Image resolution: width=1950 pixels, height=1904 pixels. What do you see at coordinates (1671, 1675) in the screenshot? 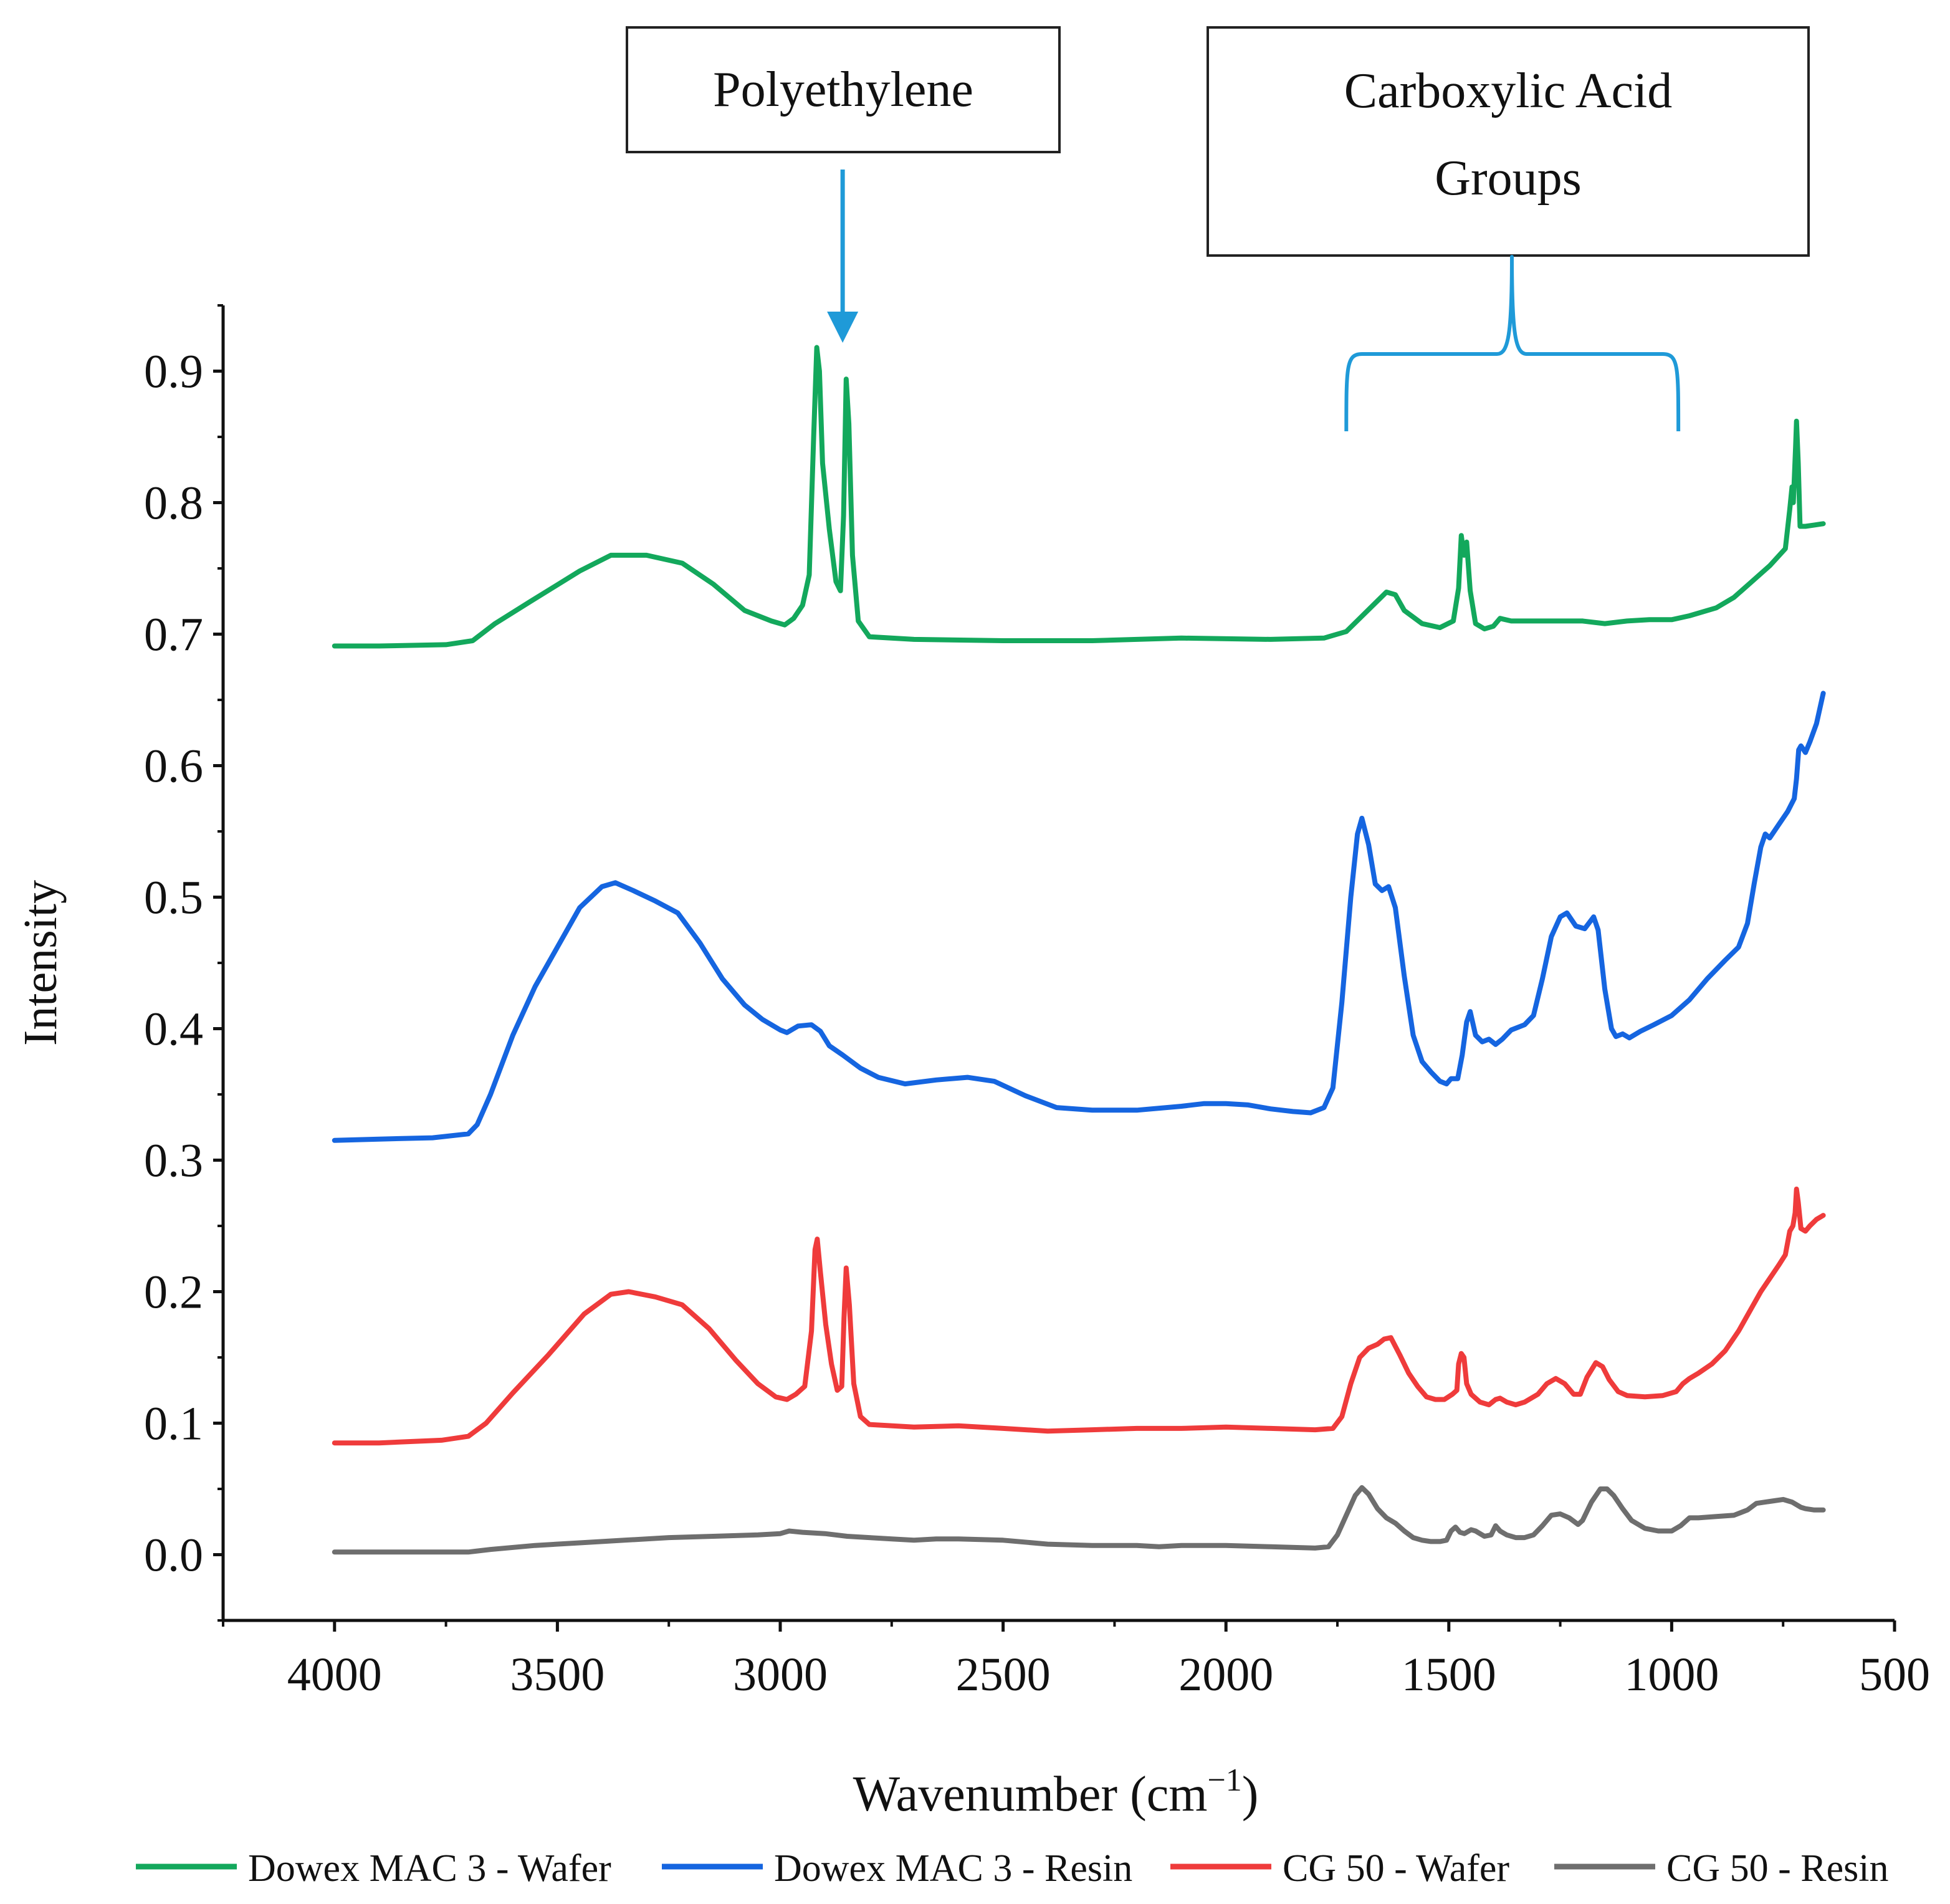
I see `x-tick-label: 1000` at bounding box center [1671, 1675].